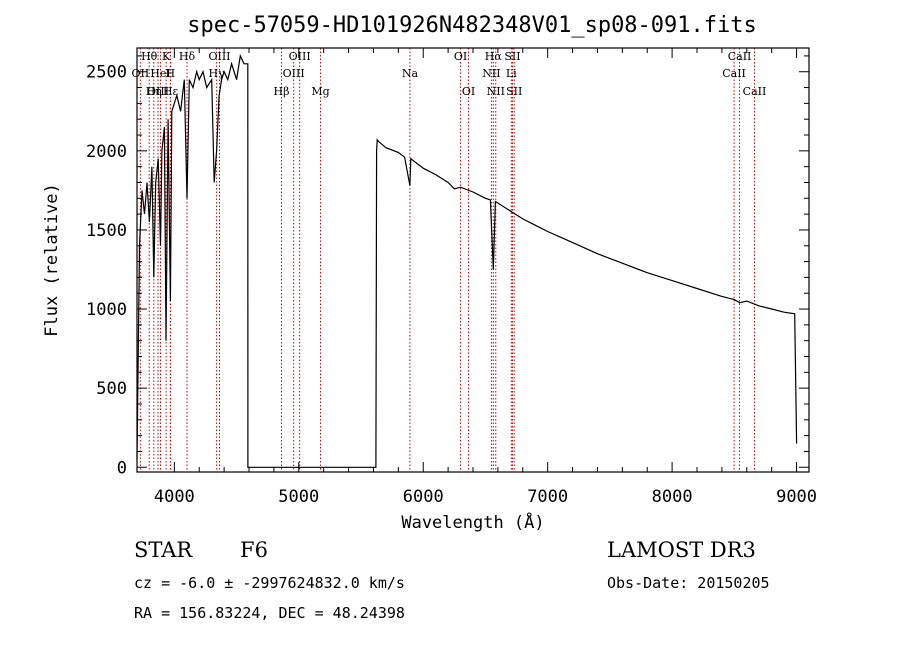  I want to click on x-tick-label: 9000, so click(796, 497).